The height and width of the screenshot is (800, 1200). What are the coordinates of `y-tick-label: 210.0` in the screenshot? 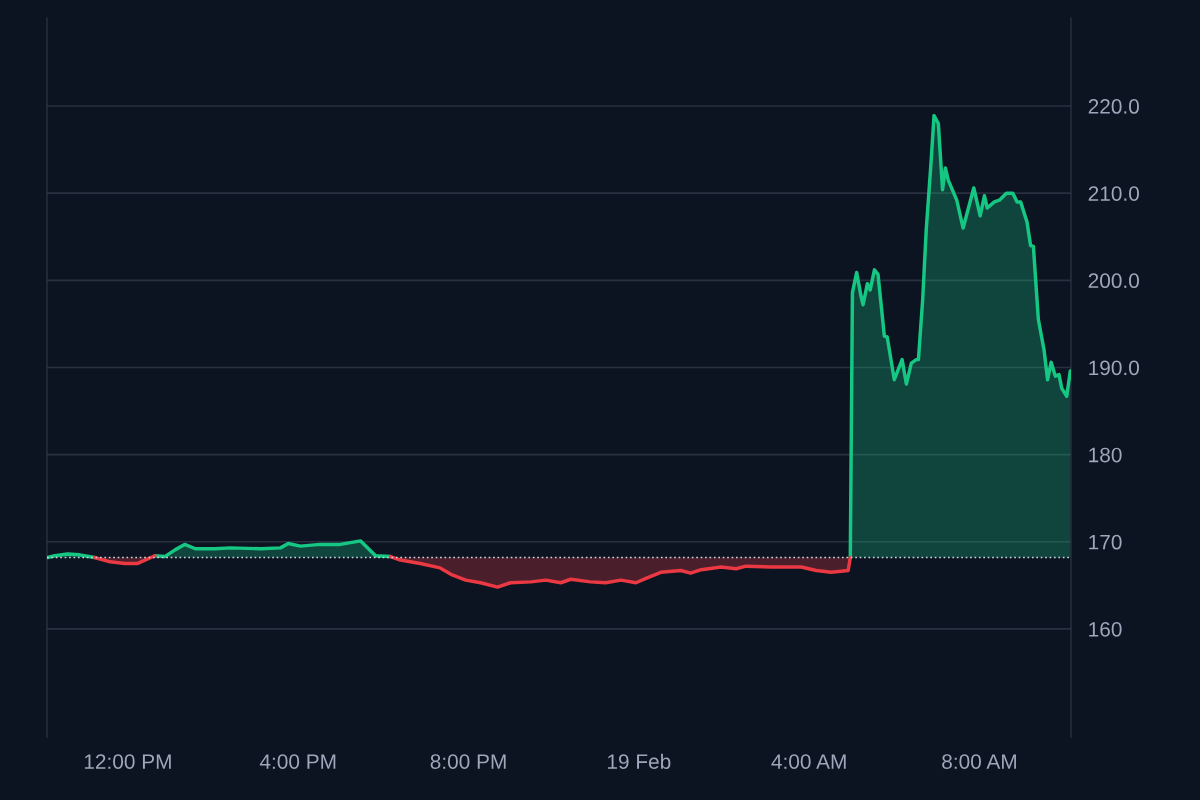 It's located at (1113, 193).